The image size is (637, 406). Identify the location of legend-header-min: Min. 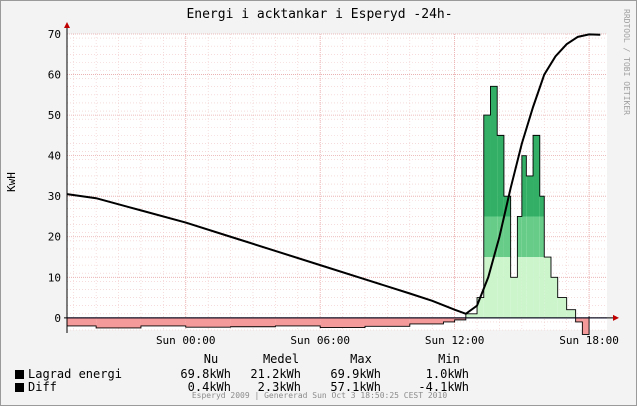
(449, 359).